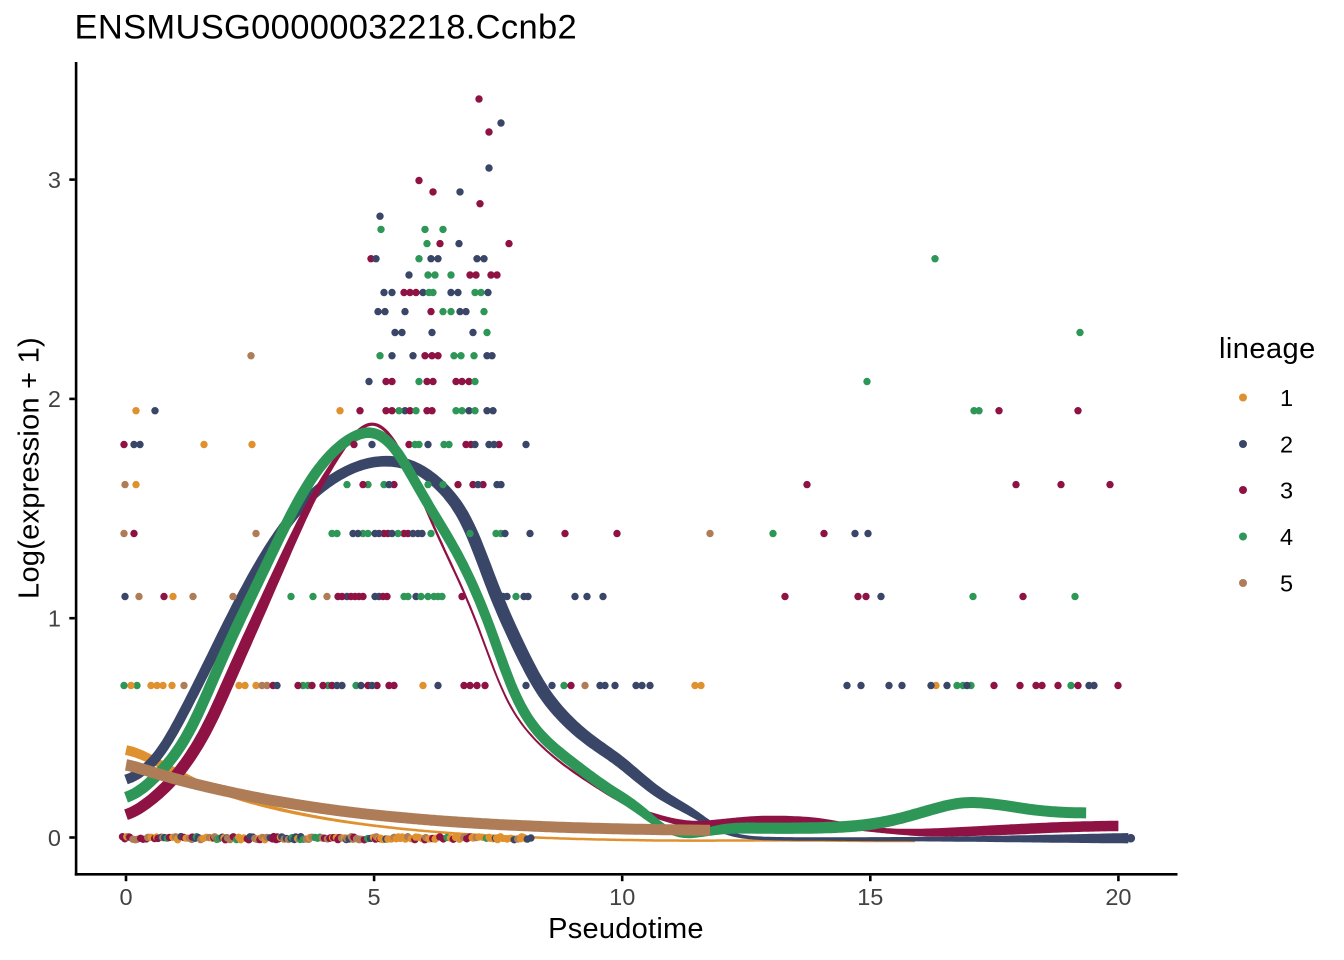  Describe the element at coordinates (326, 28) in the screenshot. I see `svg-text: ENSMUSG00000032218.Ccnb2` at that location.